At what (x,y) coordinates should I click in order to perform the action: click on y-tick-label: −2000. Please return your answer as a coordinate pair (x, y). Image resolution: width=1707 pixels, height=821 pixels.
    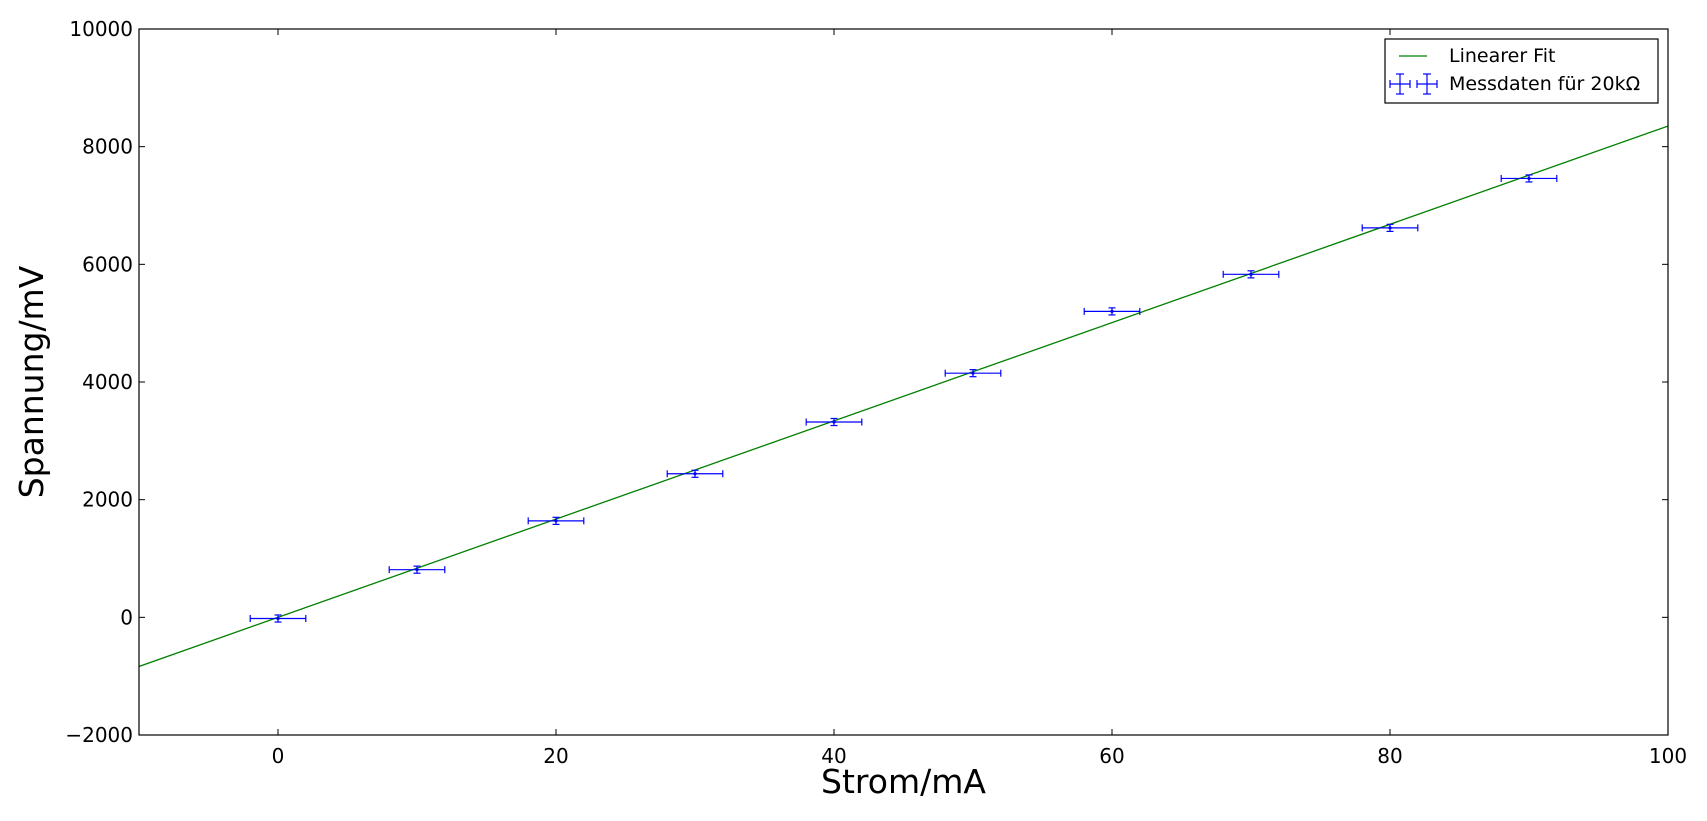
    Looking at the image, I should click on (99, 735).